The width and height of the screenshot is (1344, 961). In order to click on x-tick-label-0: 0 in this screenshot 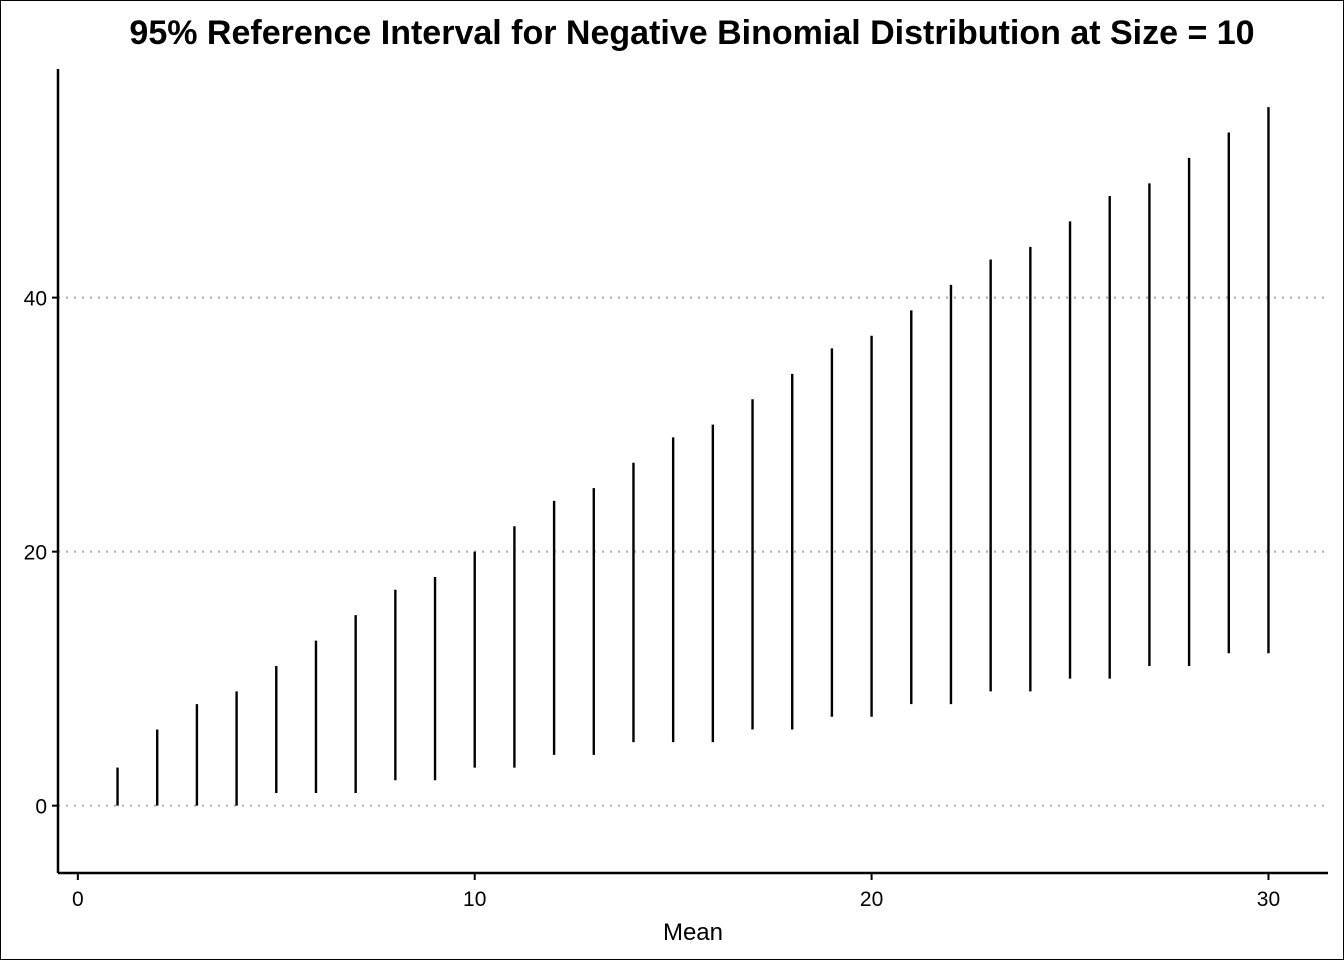, I will do `click(78, 899)`.